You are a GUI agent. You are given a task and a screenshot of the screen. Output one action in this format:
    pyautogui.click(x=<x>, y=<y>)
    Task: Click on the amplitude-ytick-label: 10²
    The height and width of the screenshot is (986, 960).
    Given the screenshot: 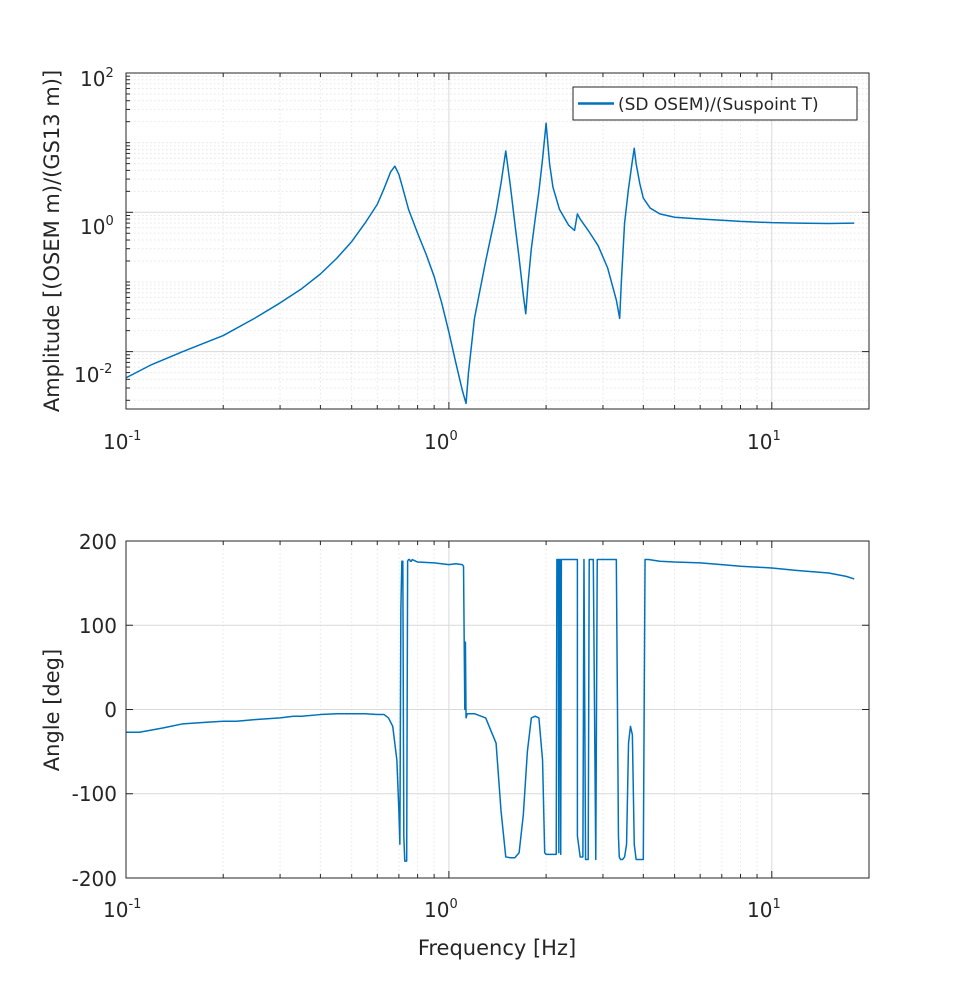 What is the action you would take?
    pyautogui.click(x=97, y=78)
    